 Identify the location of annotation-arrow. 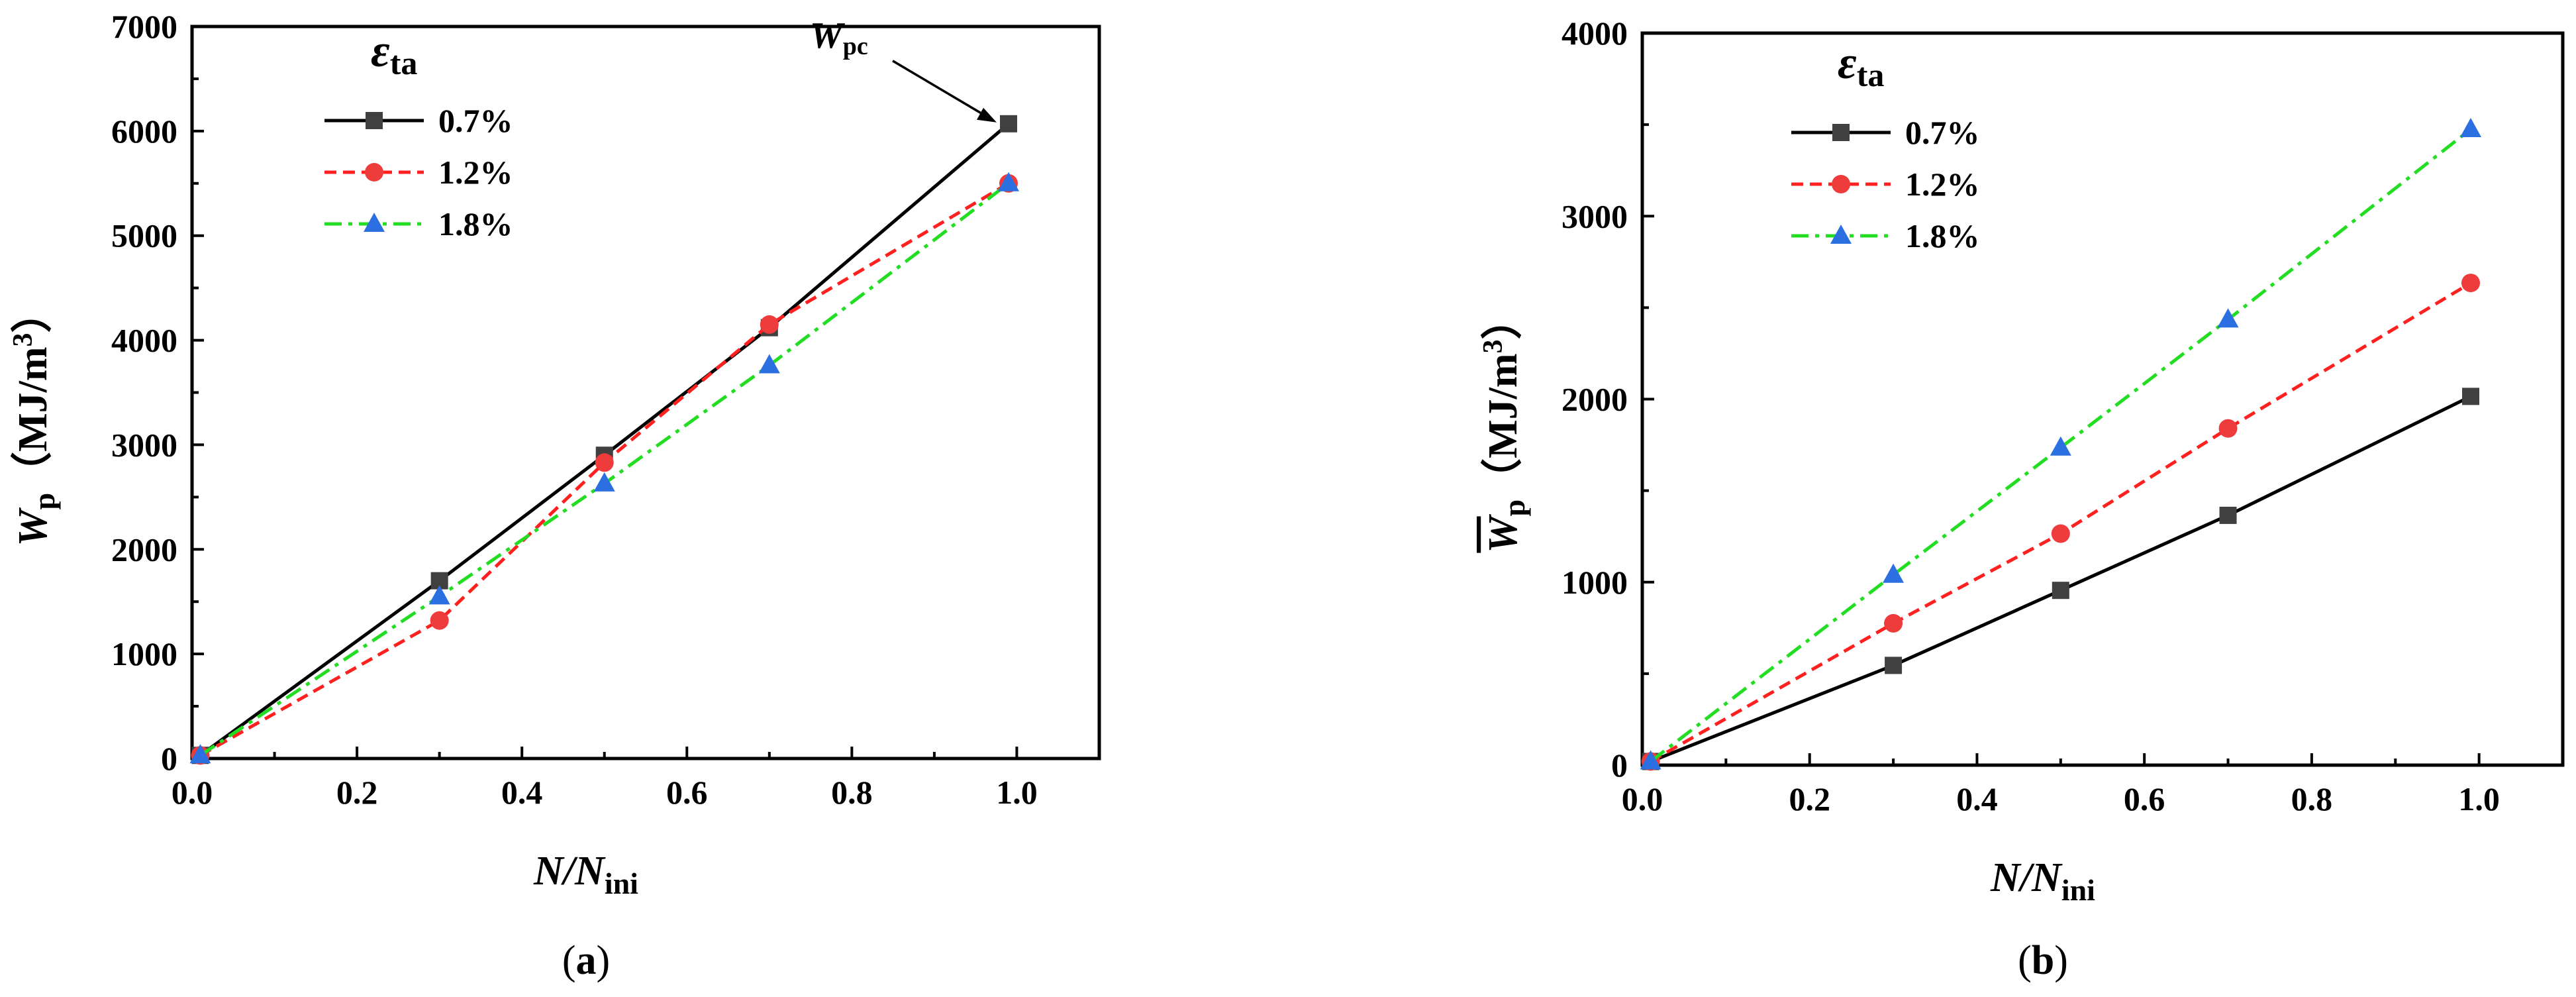
(941, 90).